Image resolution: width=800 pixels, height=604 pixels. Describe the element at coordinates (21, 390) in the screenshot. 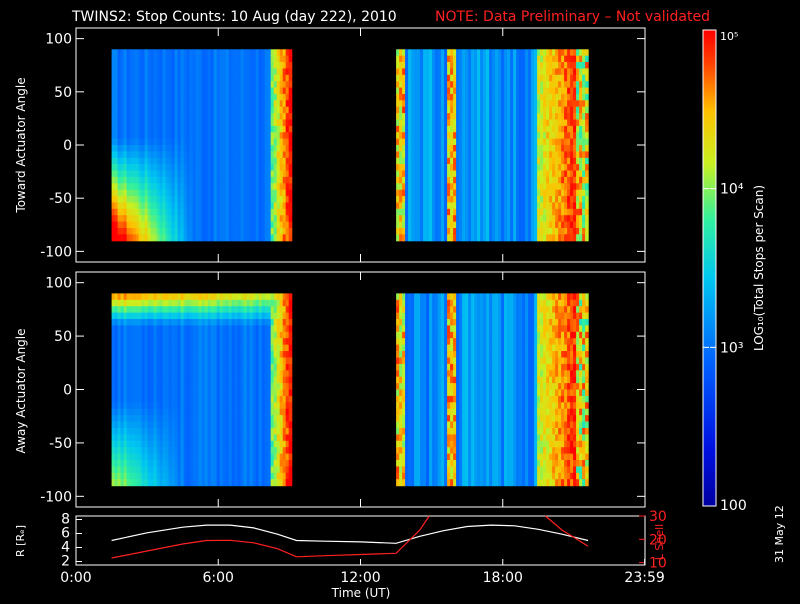

I see `away-ylabel: Away Actuator Angle` at that location.